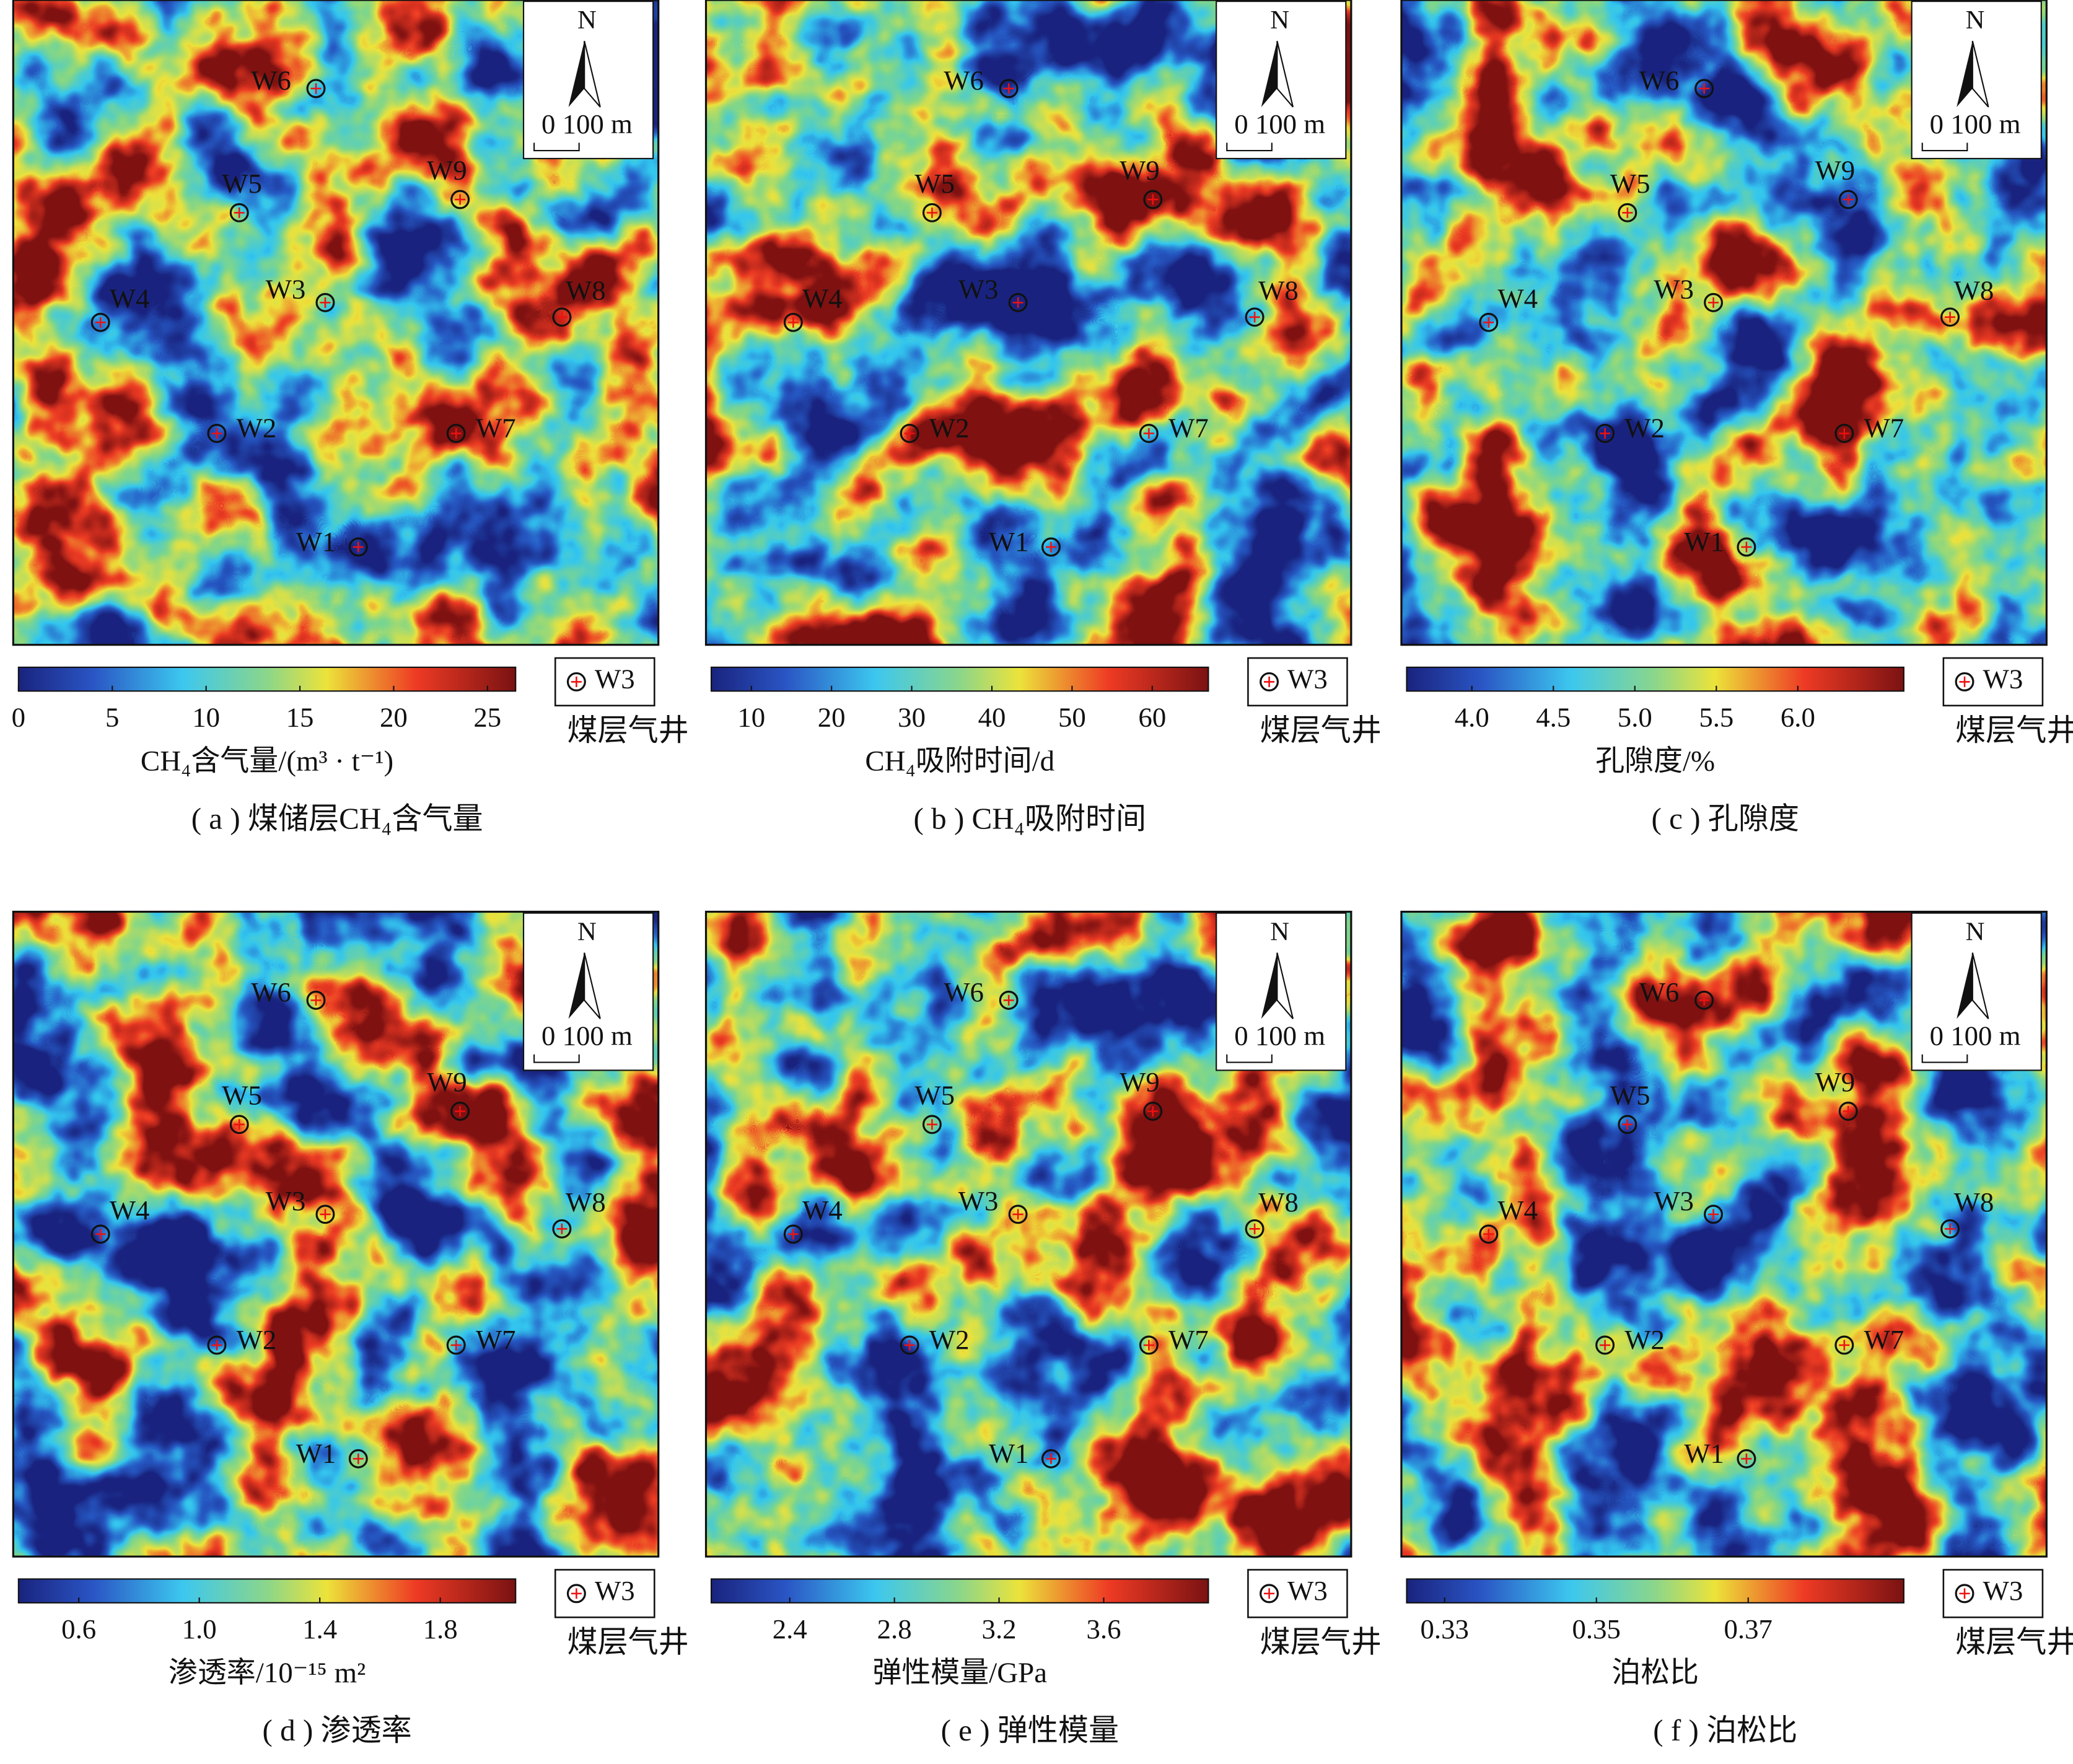  Describe the element at coordinates (487, 718) in the screenshot. I see `colorbar-tick-label: 25` at that location.